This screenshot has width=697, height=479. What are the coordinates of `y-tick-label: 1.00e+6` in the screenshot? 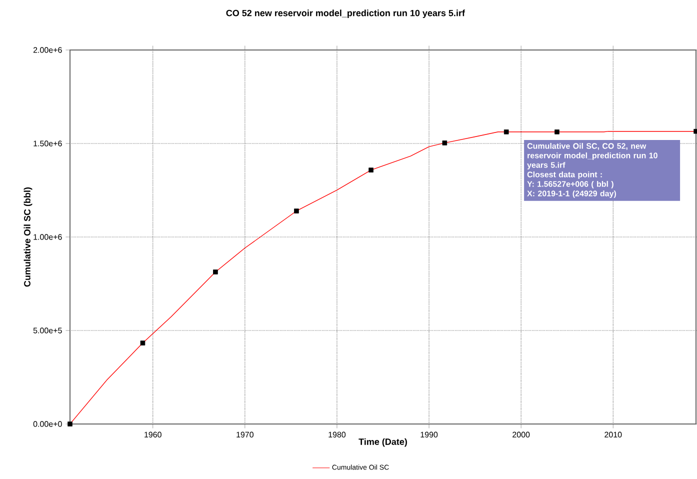 It's located at (48, 237).